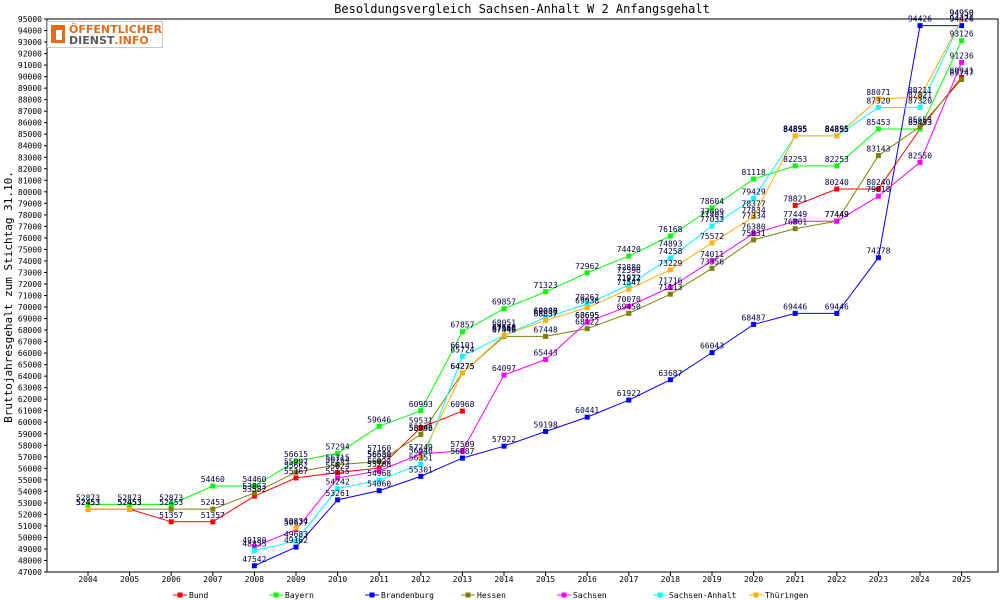 The image size is (1000, 600). I want to click on data-label-brandenburg: 66043, so click(712, 346).